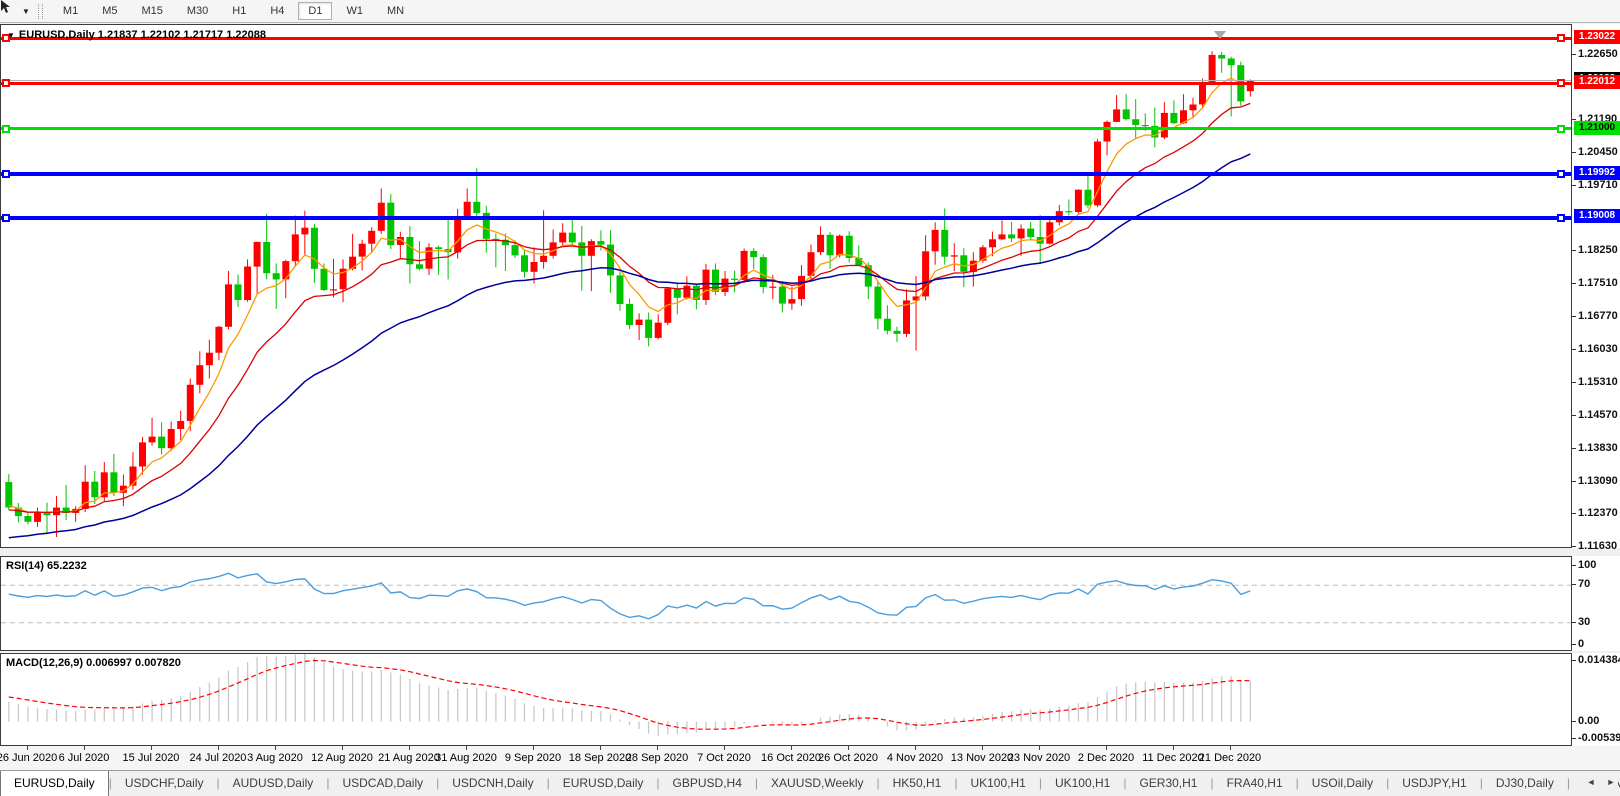 This screenshot has width=1620, height=796. I want to click on tab-audusd-daily: AUDUSD,Daily, so click(273, 783).